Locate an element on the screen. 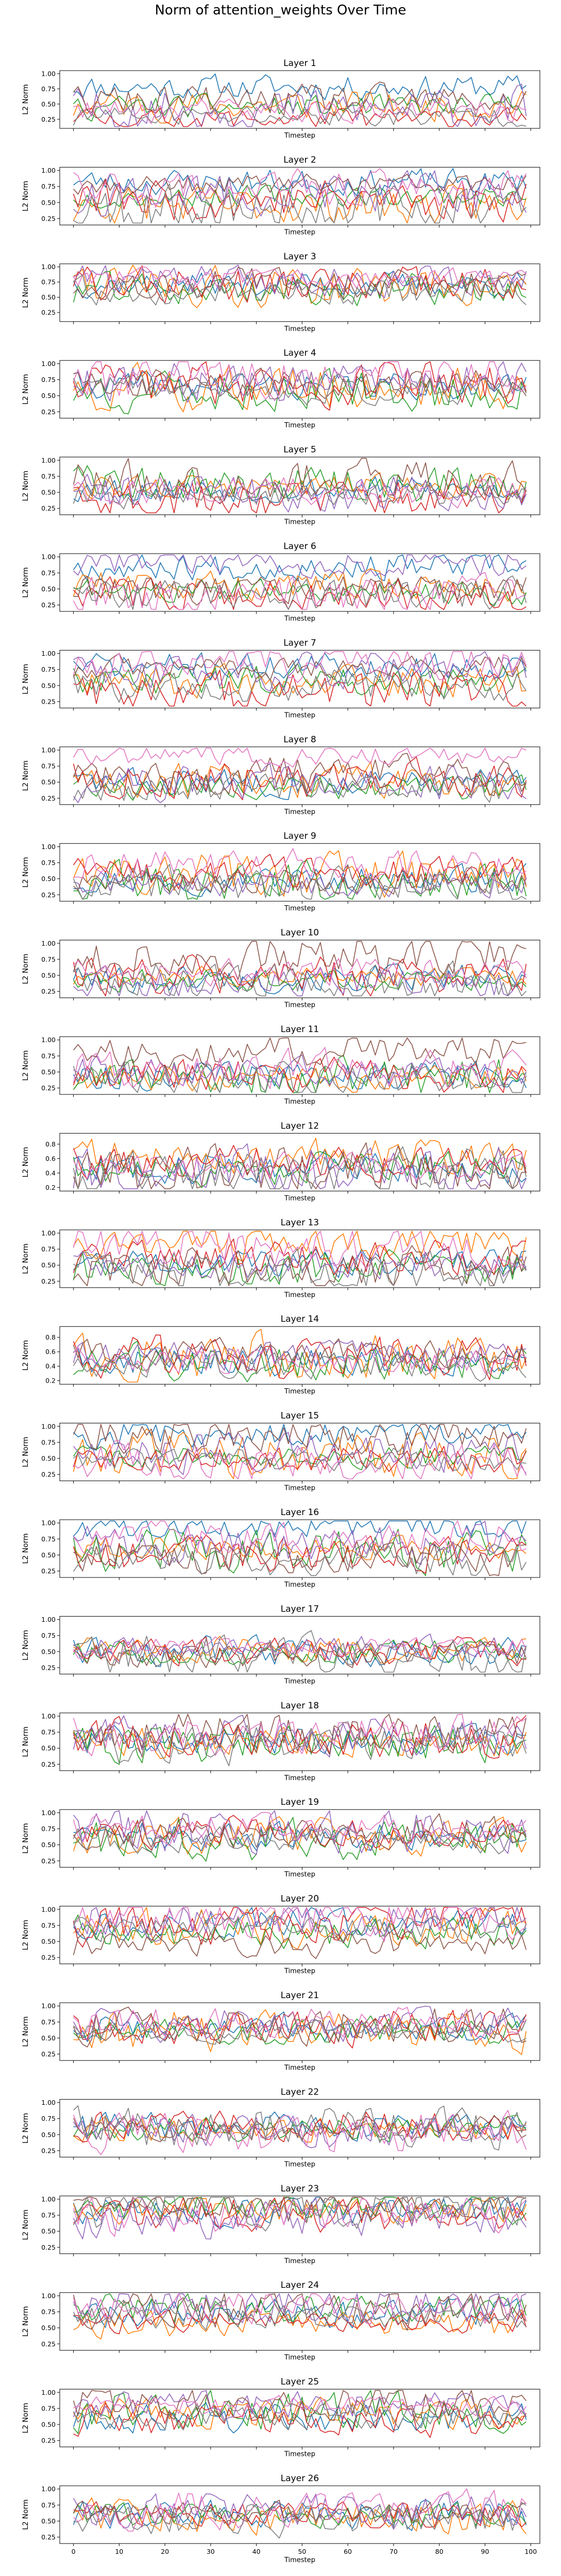  panel-layer-18: Layer 18 L2 Norm 0.25 0.50 0.75 1.00 Timestep is located at coordinates (281, 1741).